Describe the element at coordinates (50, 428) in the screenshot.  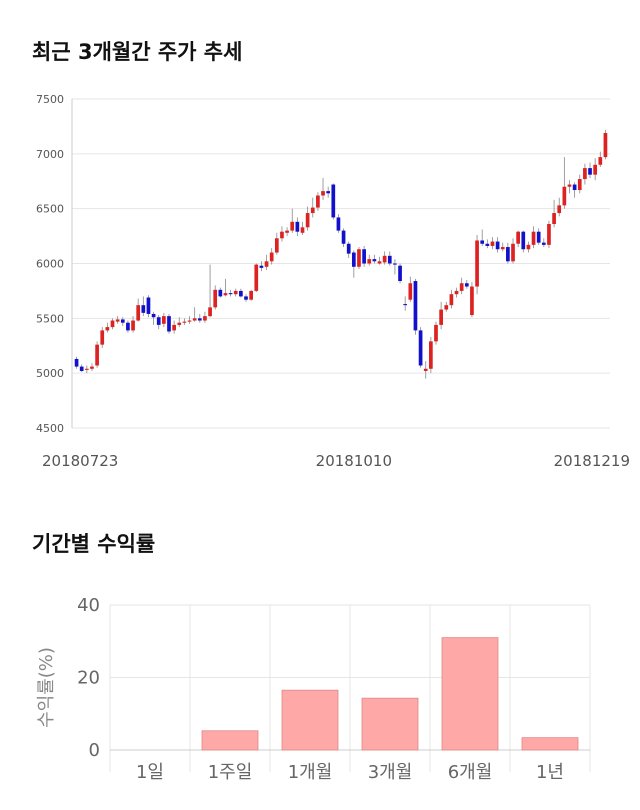
I see `y-tick-label: 4500` at that location.